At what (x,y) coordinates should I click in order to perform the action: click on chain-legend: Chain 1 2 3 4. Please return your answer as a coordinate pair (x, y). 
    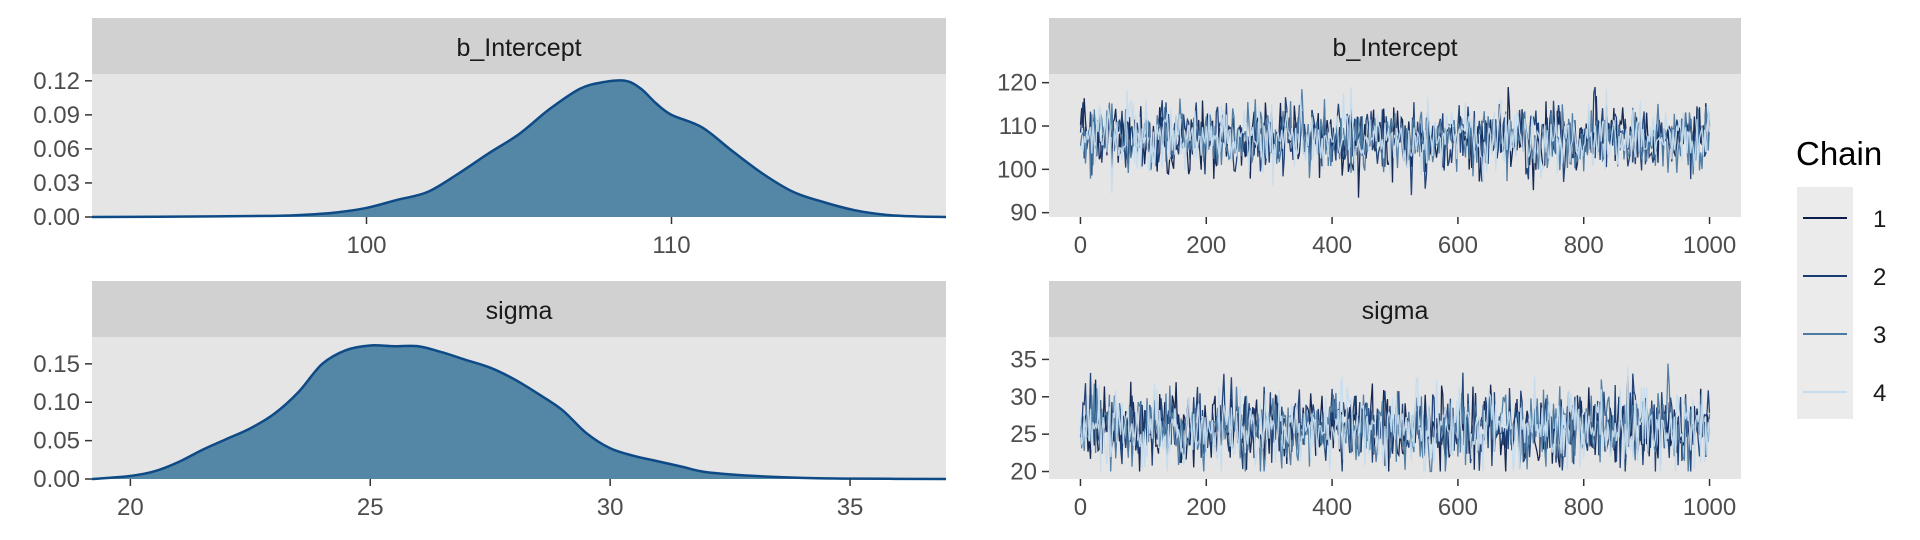
    Looking at the image, I should click on (1841, 277).